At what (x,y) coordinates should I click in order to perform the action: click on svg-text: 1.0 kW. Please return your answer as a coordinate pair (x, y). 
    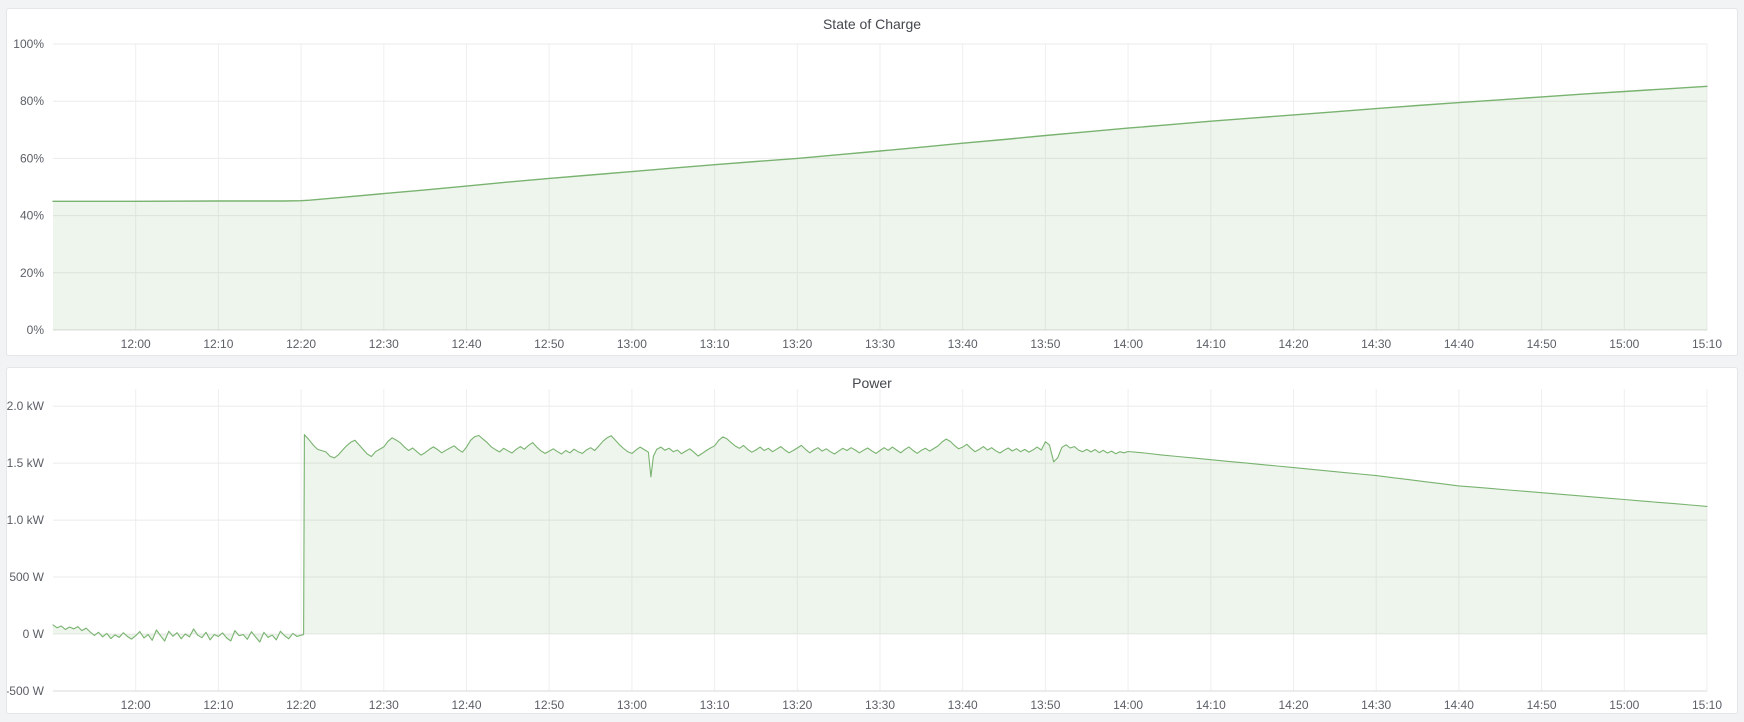
    Looking at the image, I should click on (26, 520).